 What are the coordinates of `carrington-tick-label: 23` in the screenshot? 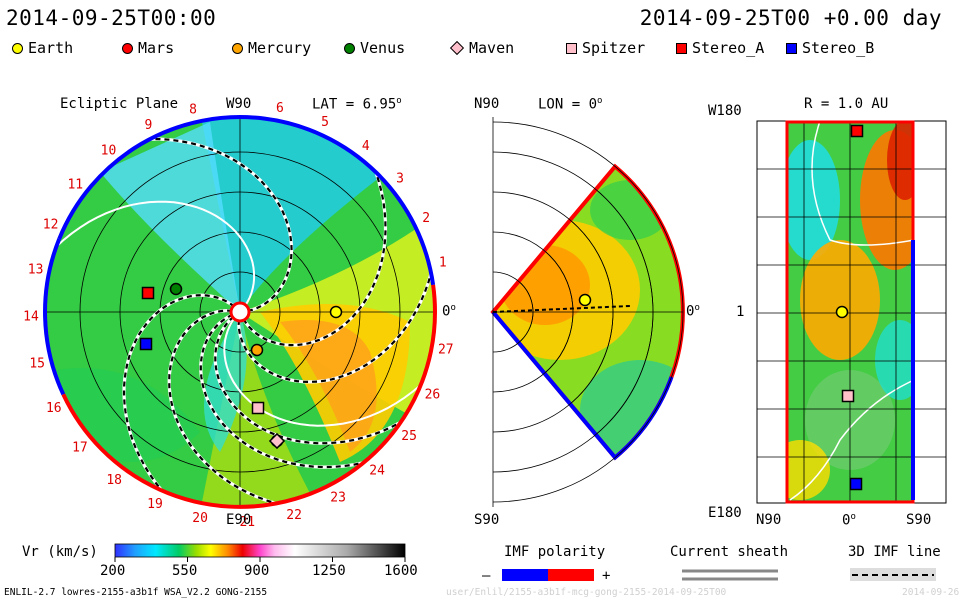 It's located at (338, 498).